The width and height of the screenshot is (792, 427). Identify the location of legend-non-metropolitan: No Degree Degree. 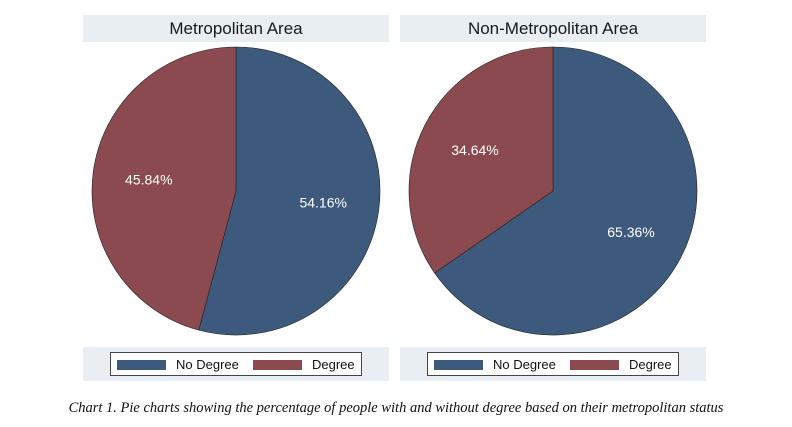
(553, 364).